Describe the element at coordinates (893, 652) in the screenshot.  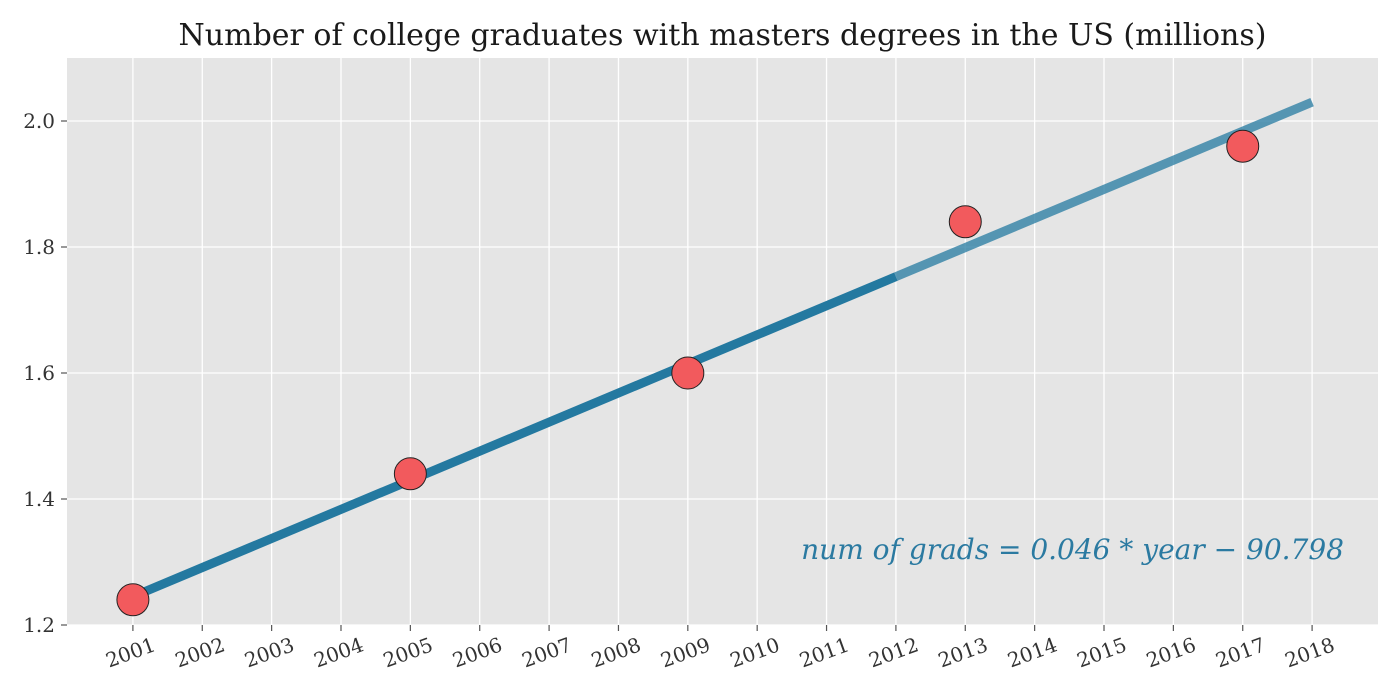
I see `x-tick-label: 2012` at that location.